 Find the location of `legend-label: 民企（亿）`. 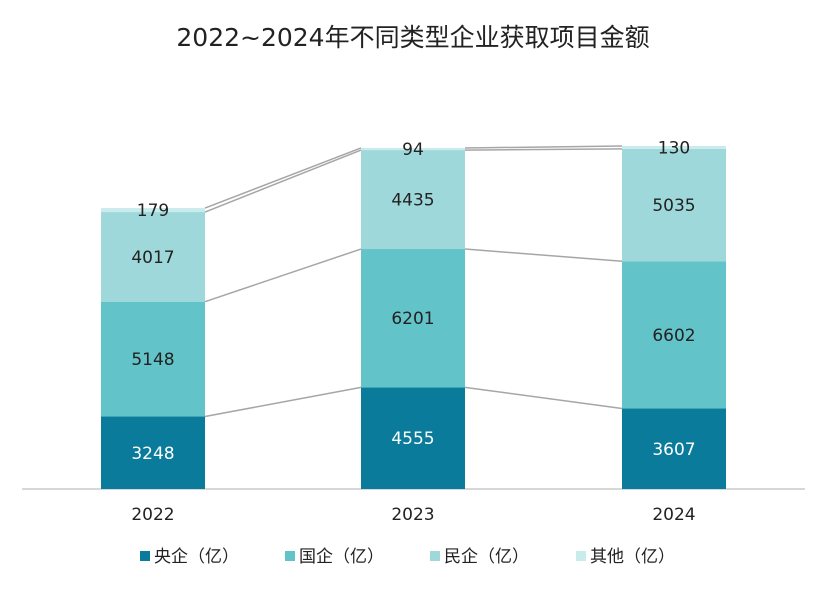

legend-label: 民企（亿） is located at coordinates (486, 557).